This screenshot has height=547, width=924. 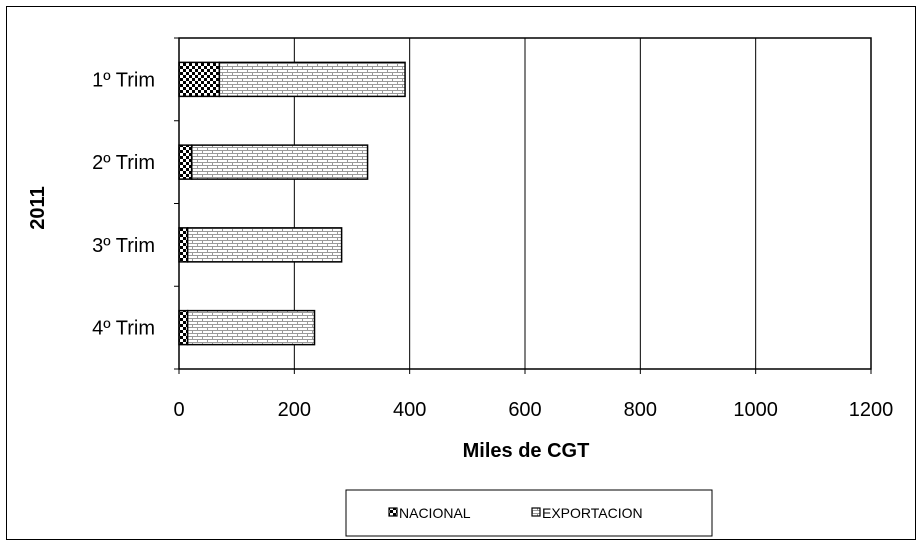 I want to click on x-tick-label-0: 0, so click(x=178, y=410).